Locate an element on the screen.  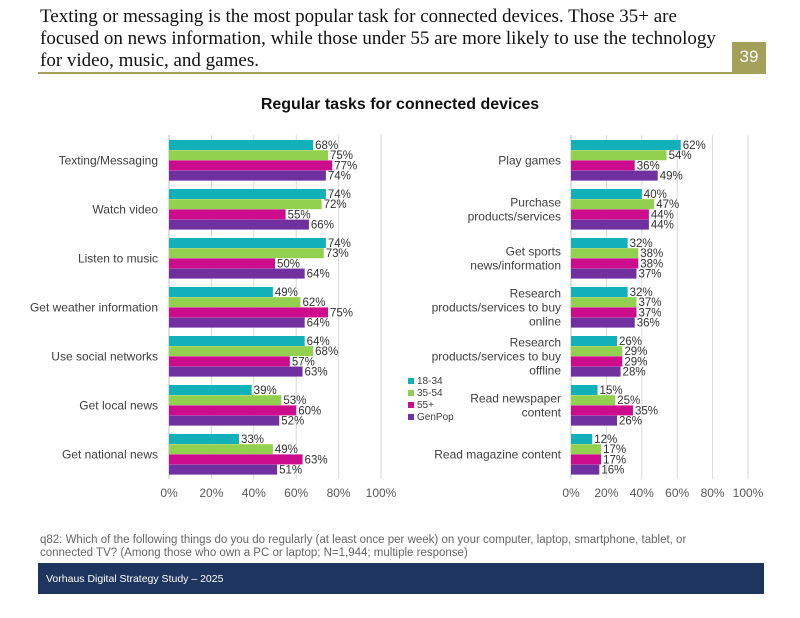
data-label: 57% is located at coordinates (303, 362).